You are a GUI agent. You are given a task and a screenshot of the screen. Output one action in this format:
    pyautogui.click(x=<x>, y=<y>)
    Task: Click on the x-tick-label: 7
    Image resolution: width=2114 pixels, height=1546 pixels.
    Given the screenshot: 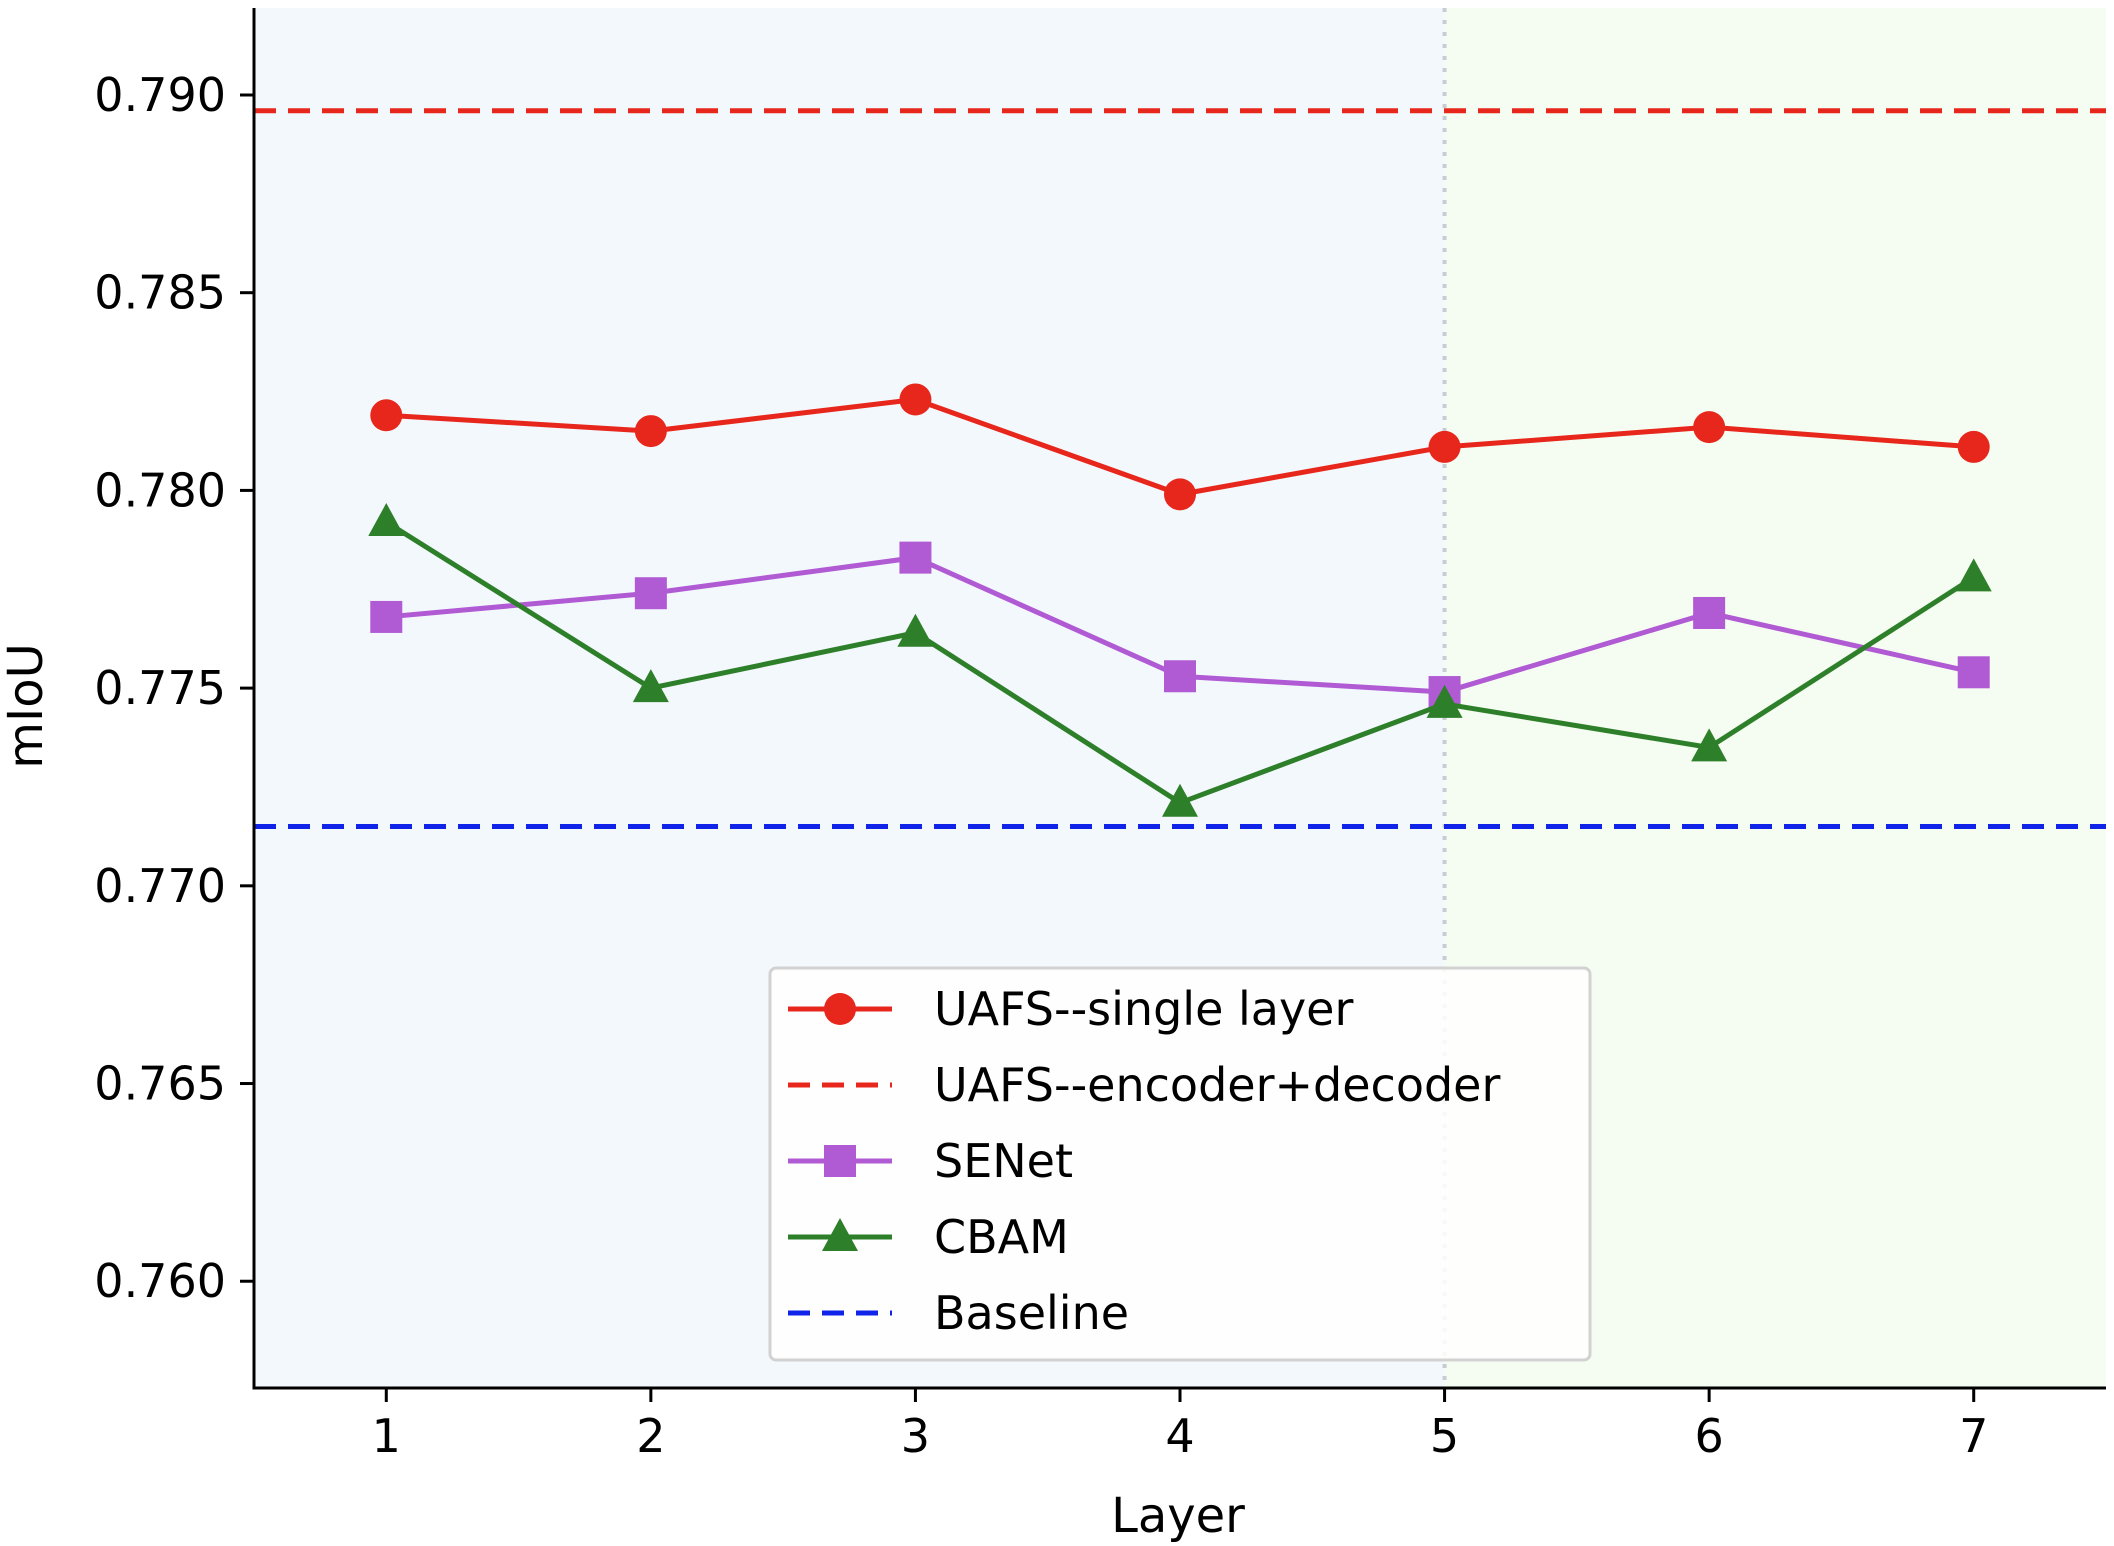 What is the action you would take?
    pyautogui.click(x=1973, y=1436)
    